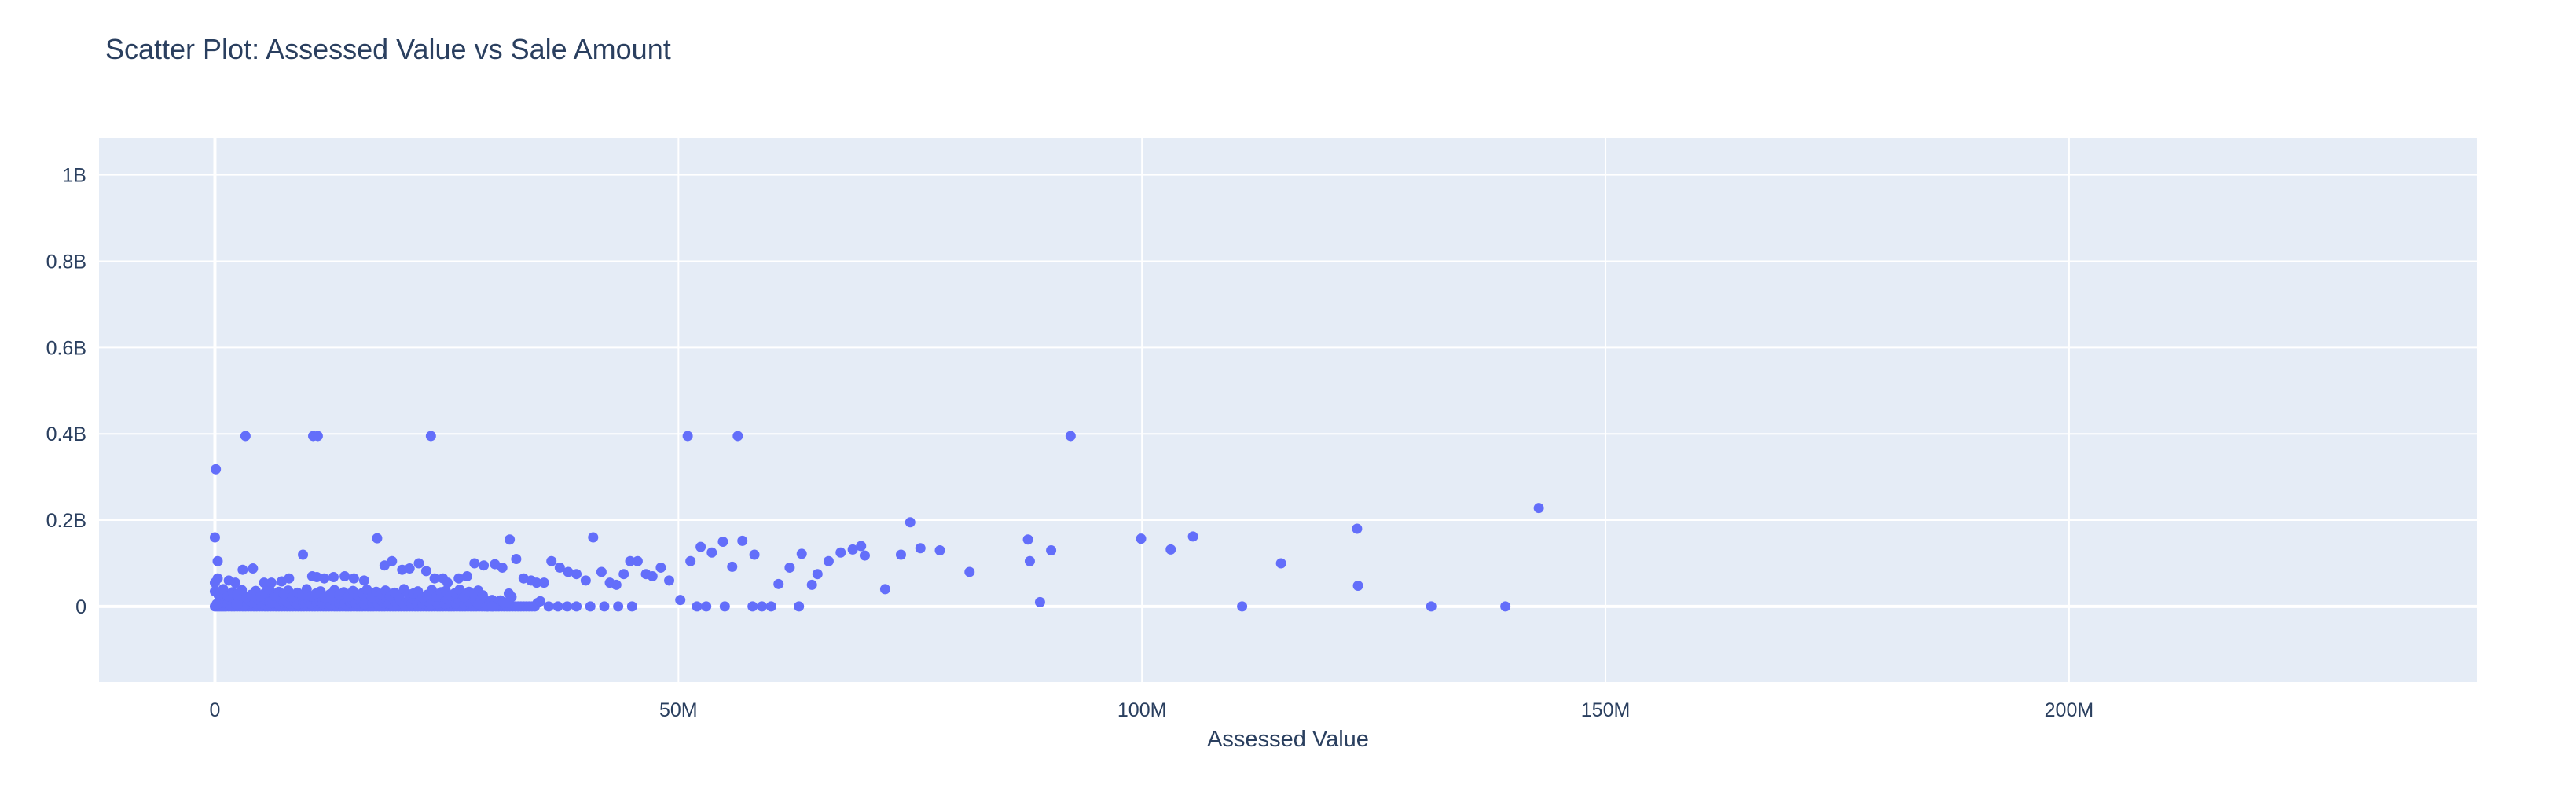  What do you see at coordinates (877, 521) in the screenshot?
I see `scatter-points` at bounding box center [877, 521].